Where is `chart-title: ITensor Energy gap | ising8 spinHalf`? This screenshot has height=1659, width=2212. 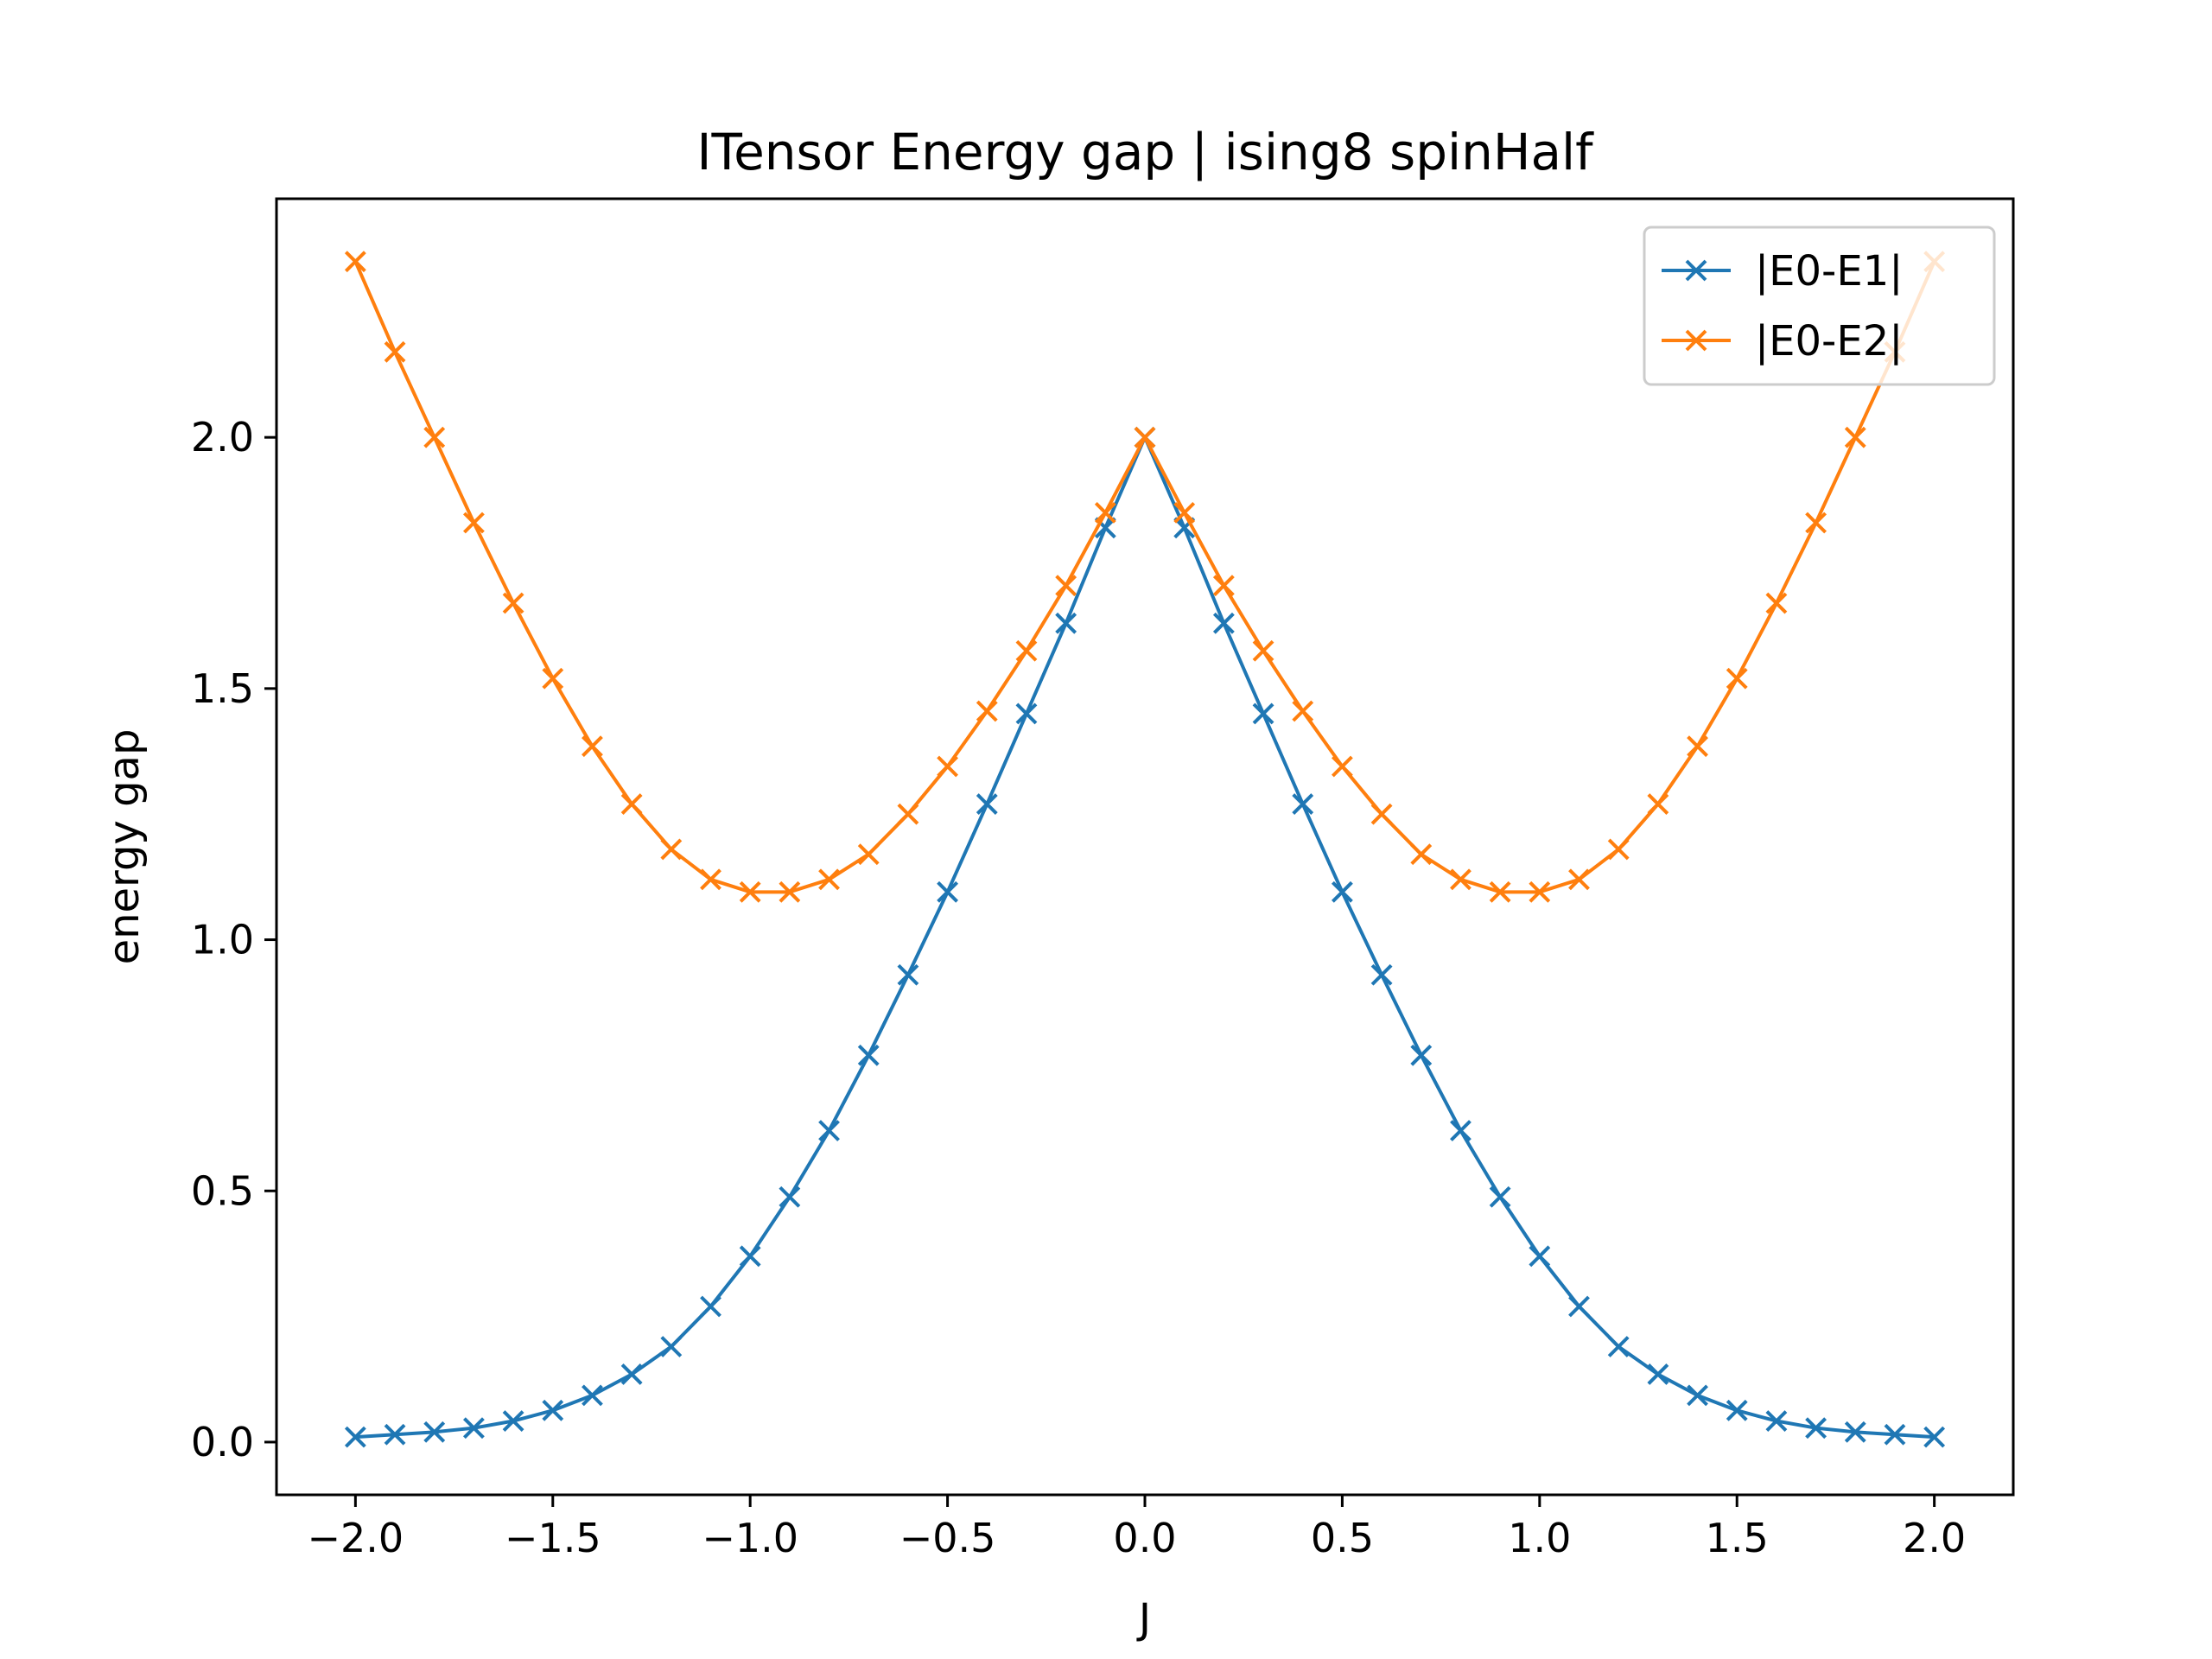
chart-title: ITensor Energy gap | ising8 spinHalf is located at coordinates (1145, 152).